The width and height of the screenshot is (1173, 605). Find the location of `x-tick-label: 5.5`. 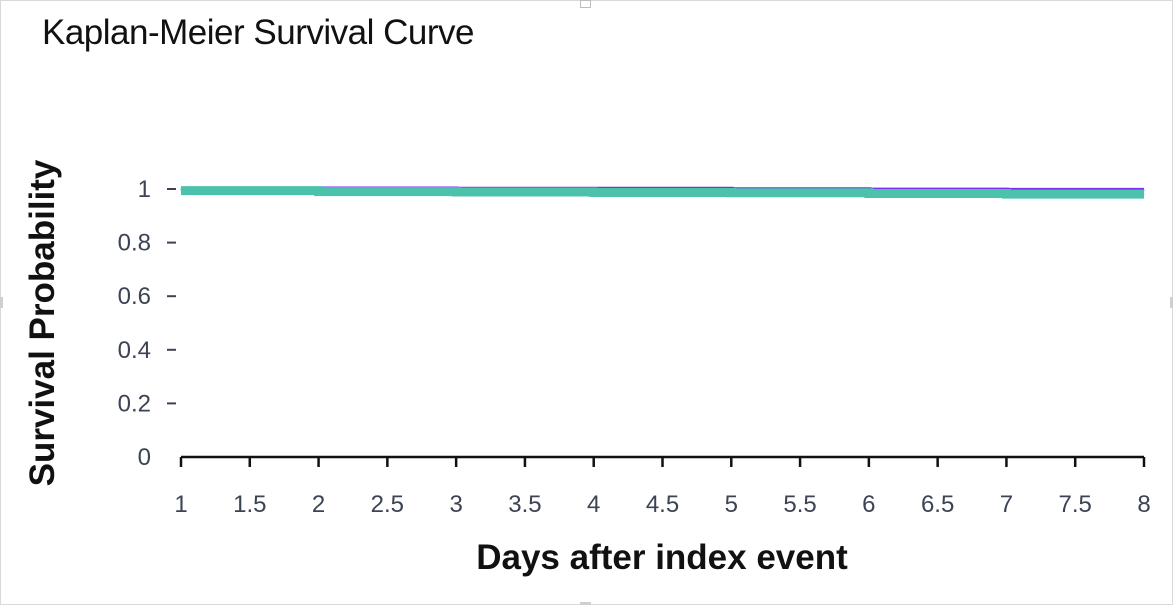

x-tick-label: 5.5 is located at coordinates (799, 504).